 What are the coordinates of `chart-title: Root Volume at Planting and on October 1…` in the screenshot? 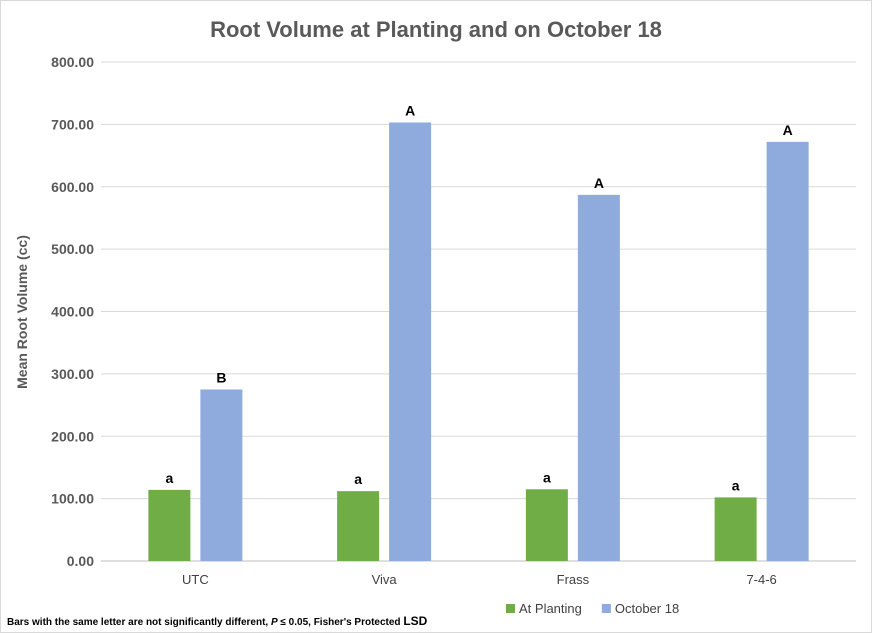 It's located at (436, 29).